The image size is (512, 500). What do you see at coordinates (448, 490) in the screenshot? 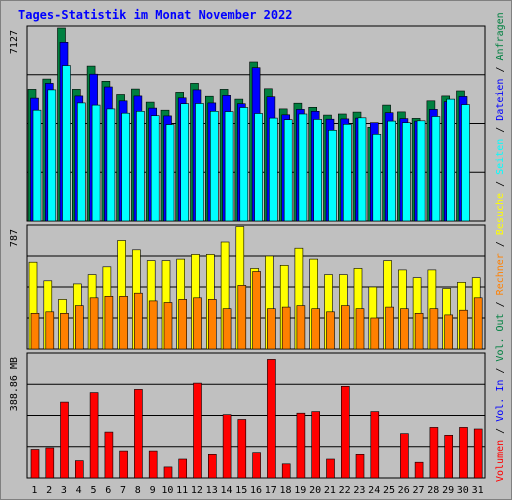
I see `x-tick-label: 29` at bounding box center [448, 490].